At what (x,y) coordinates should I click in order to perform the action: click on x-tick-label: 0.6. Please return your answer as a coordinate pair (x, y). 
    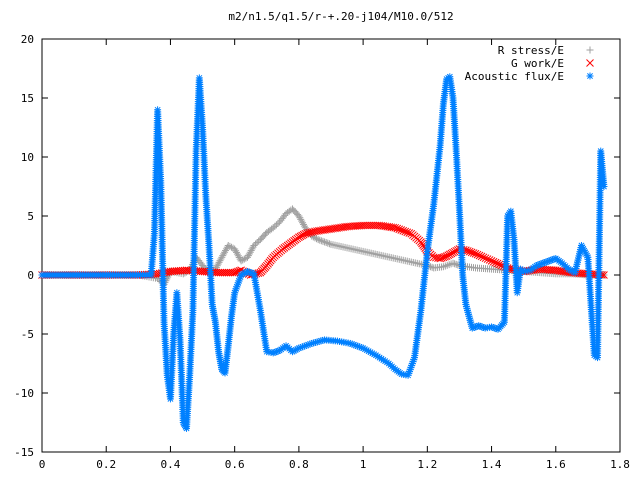
    Looking at the image, I should click on (235, 464).